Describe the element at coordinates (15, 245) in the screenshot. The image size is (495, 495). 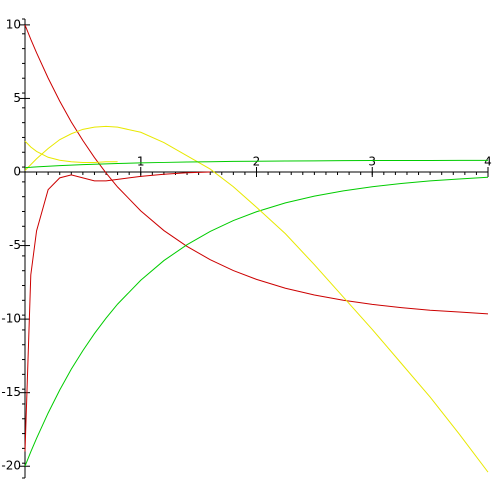
I see `y-tick-label: -5` at that location.